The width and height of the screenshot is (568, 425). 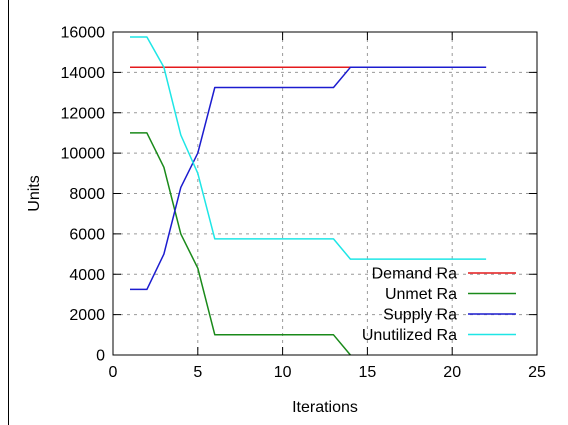 I want to click on legend: Demand Ra Unmet Ra Supply Ra Unutilized Ra, so click(x=439, y=305).